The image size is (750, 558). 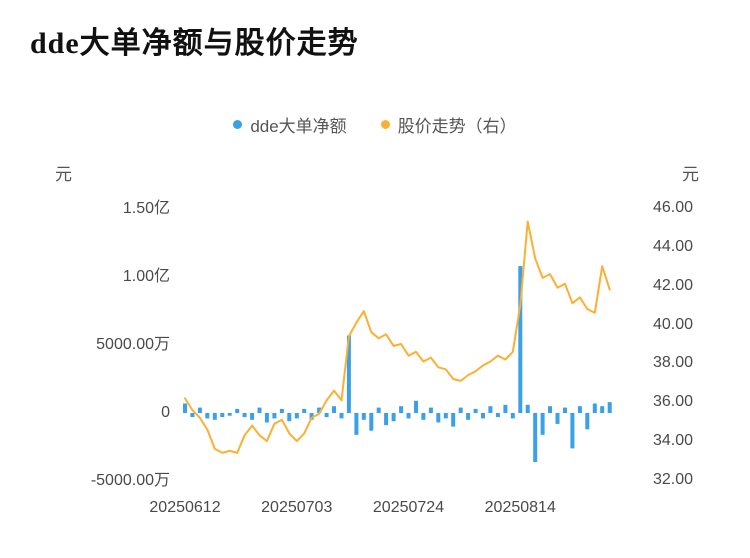 What do you see at coordinates (130, 480) in the screenshot?
I see `y-axis-left-tick: -5000.00万` at bounding box center [130, 480].